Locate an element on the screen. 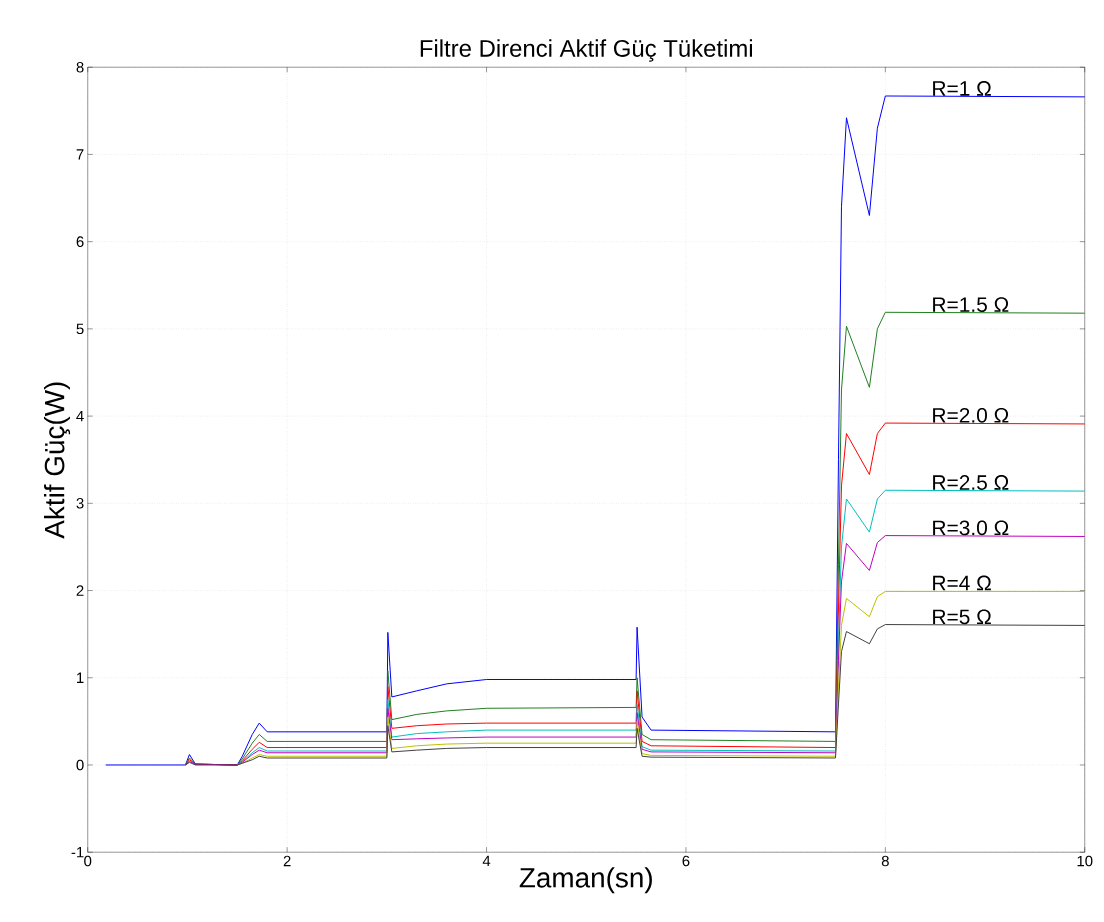 The width and height of the screenshot is (1104, 922). series-label: R=1 Ω is located at coordinates (962, 88).